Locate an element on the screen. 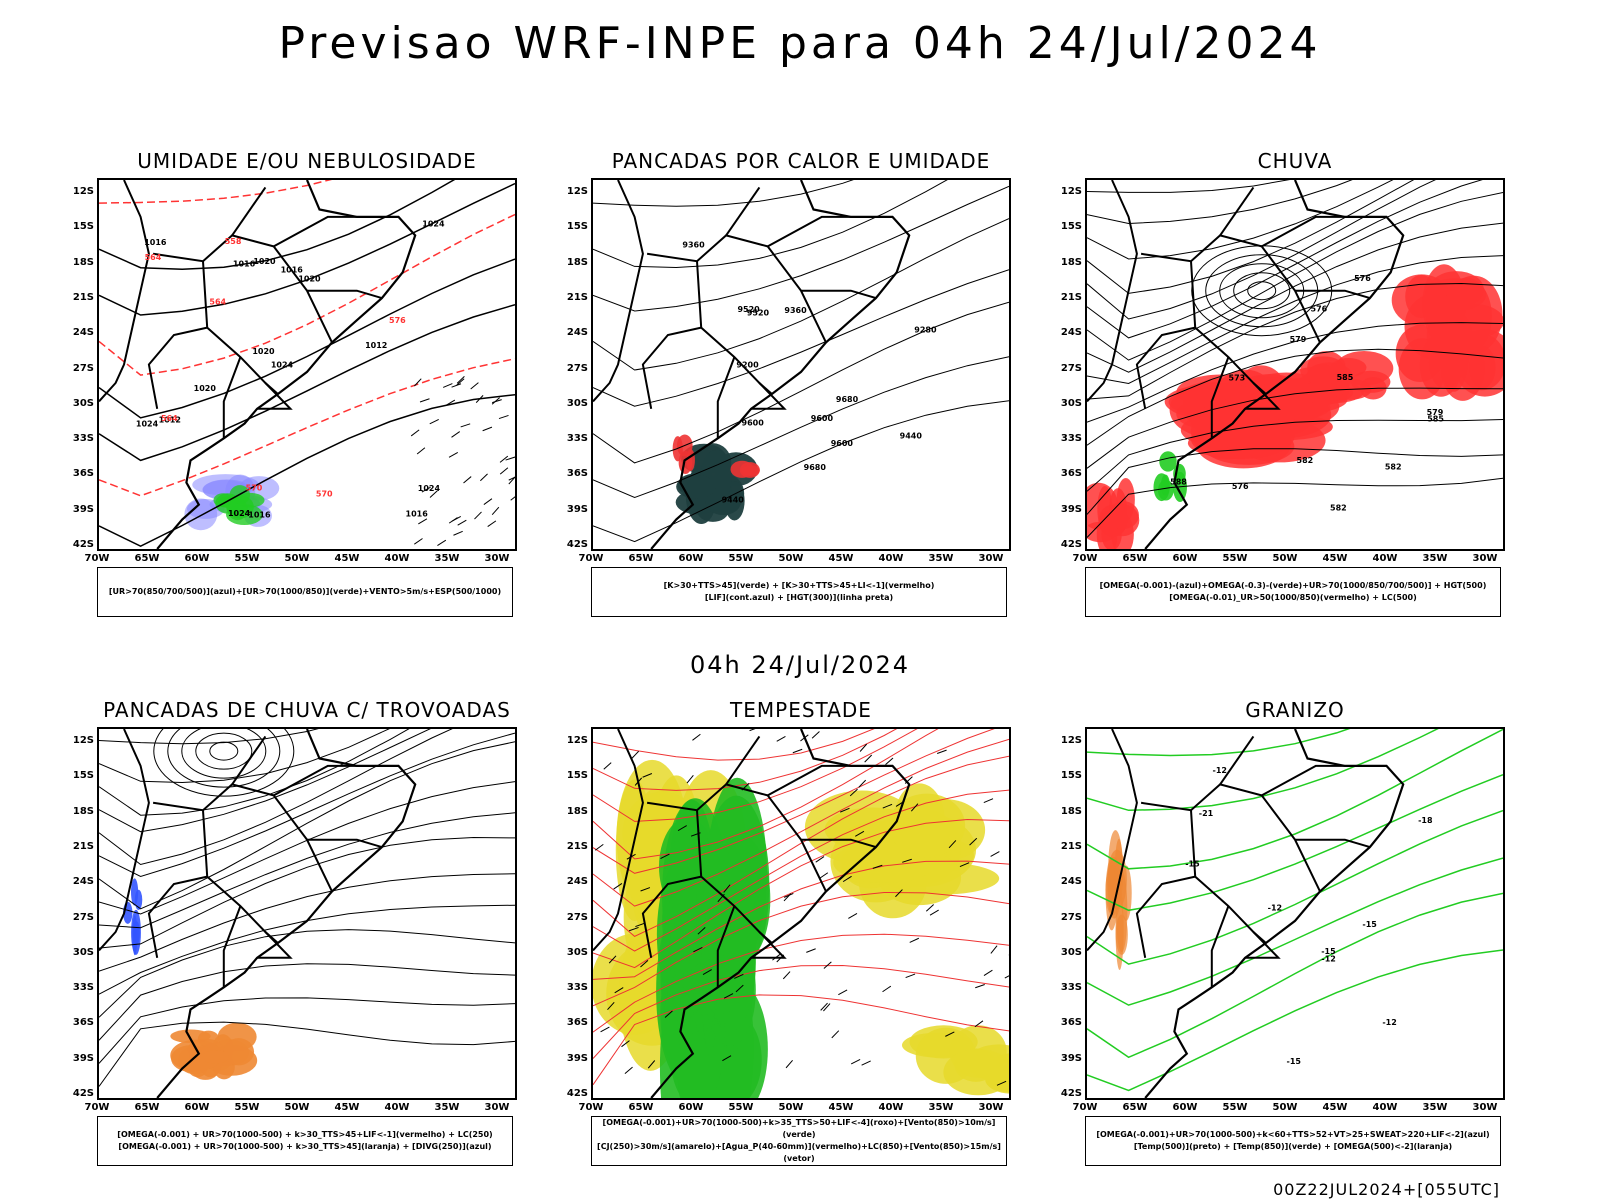  map-panel is located at coordinates (307, 913).